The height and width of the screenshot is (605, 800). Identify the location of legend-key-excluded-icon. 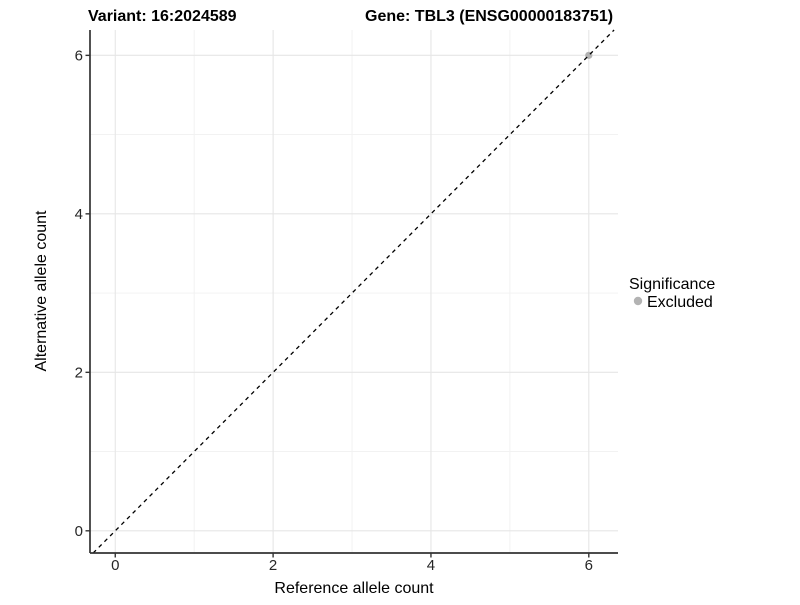
(638, 301).